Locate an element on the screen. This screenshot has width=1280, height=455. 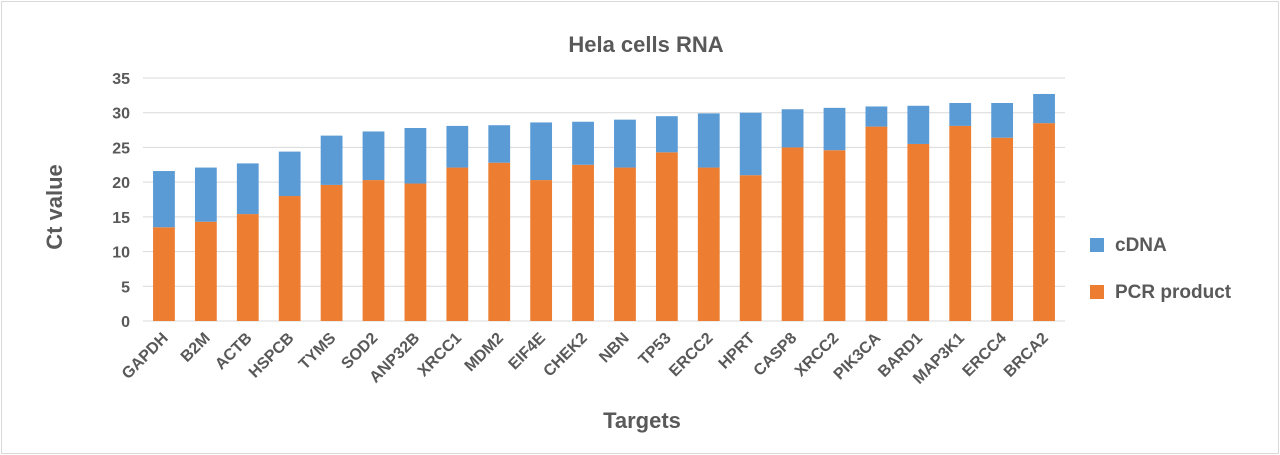
y-tick-label: 35 is located at coordinates (121, 79).